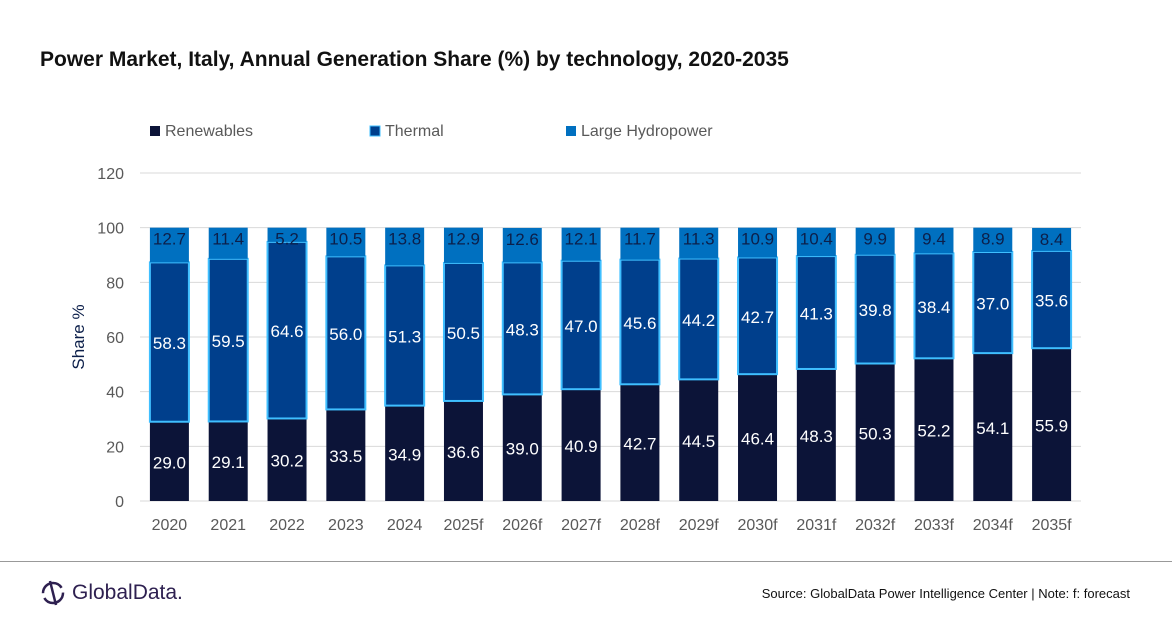  Describe the element at coordinates (1052, 525) in the screenshot. I see `x-tick-label: 2035f` at that location.